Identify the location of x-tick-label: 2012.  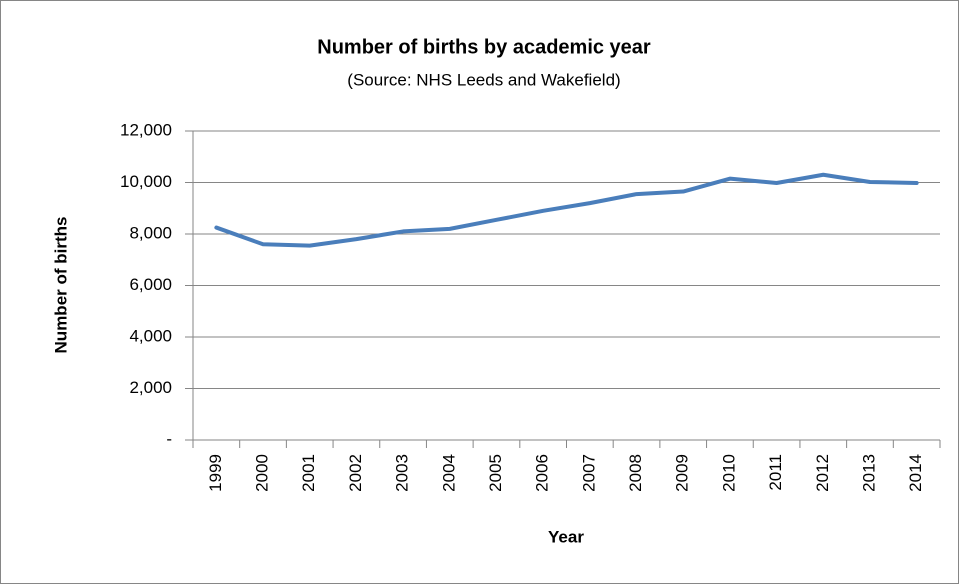
(822, 473).